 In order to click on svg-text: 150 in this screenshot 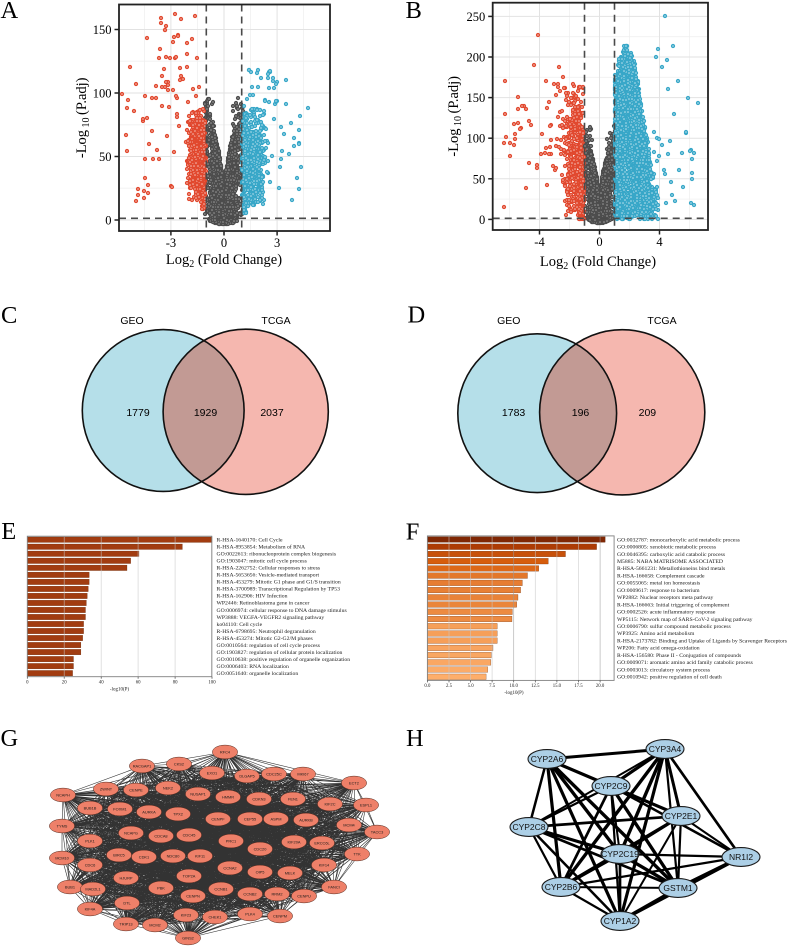, I will do `click(102, 30)`.